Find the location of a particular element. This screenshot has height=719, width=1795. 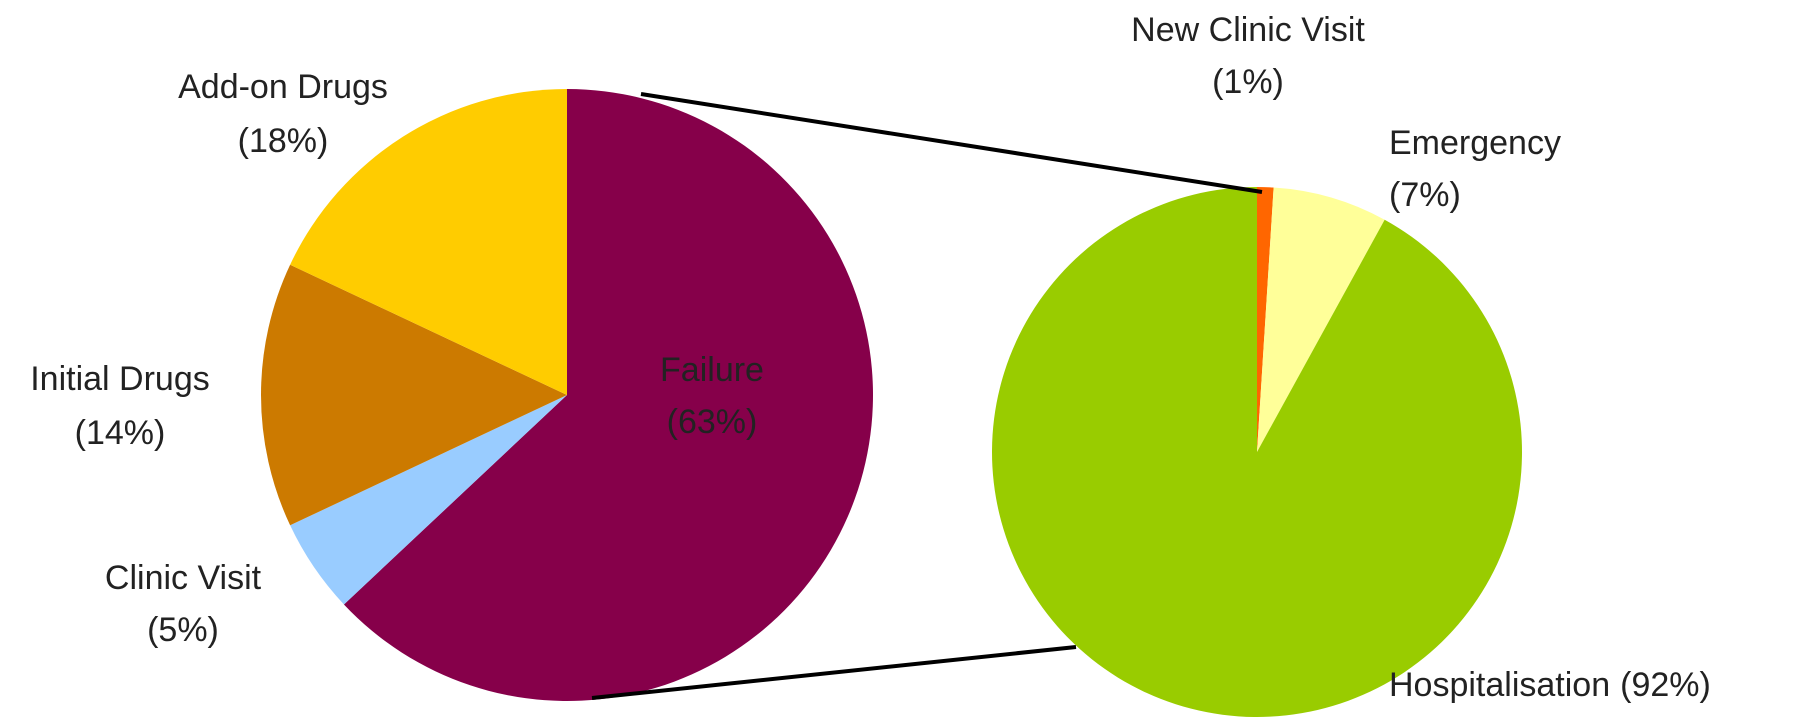

slice-label: Hospitalisation (92%) is located at coordinates (1550, 685).